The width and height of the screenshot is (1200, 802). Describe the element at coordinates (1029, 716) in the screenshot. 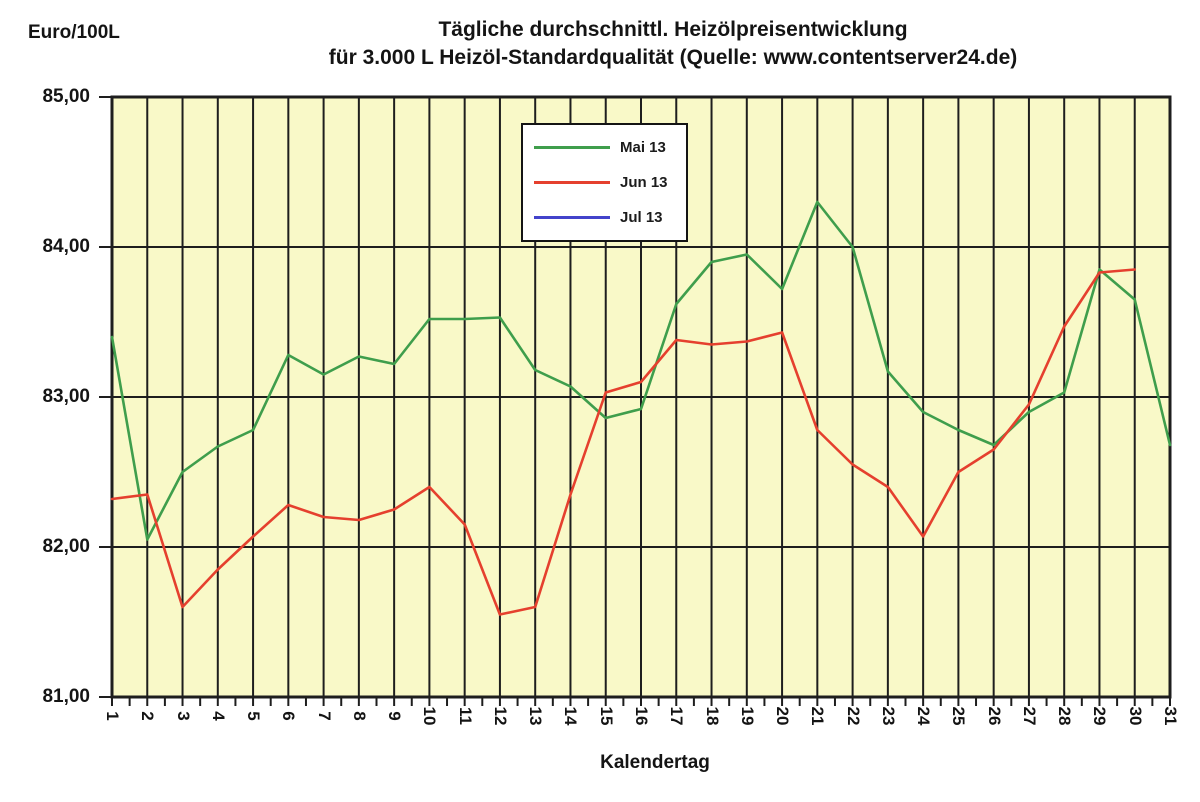

I see `x-axis-tick-label: 27` at that location.